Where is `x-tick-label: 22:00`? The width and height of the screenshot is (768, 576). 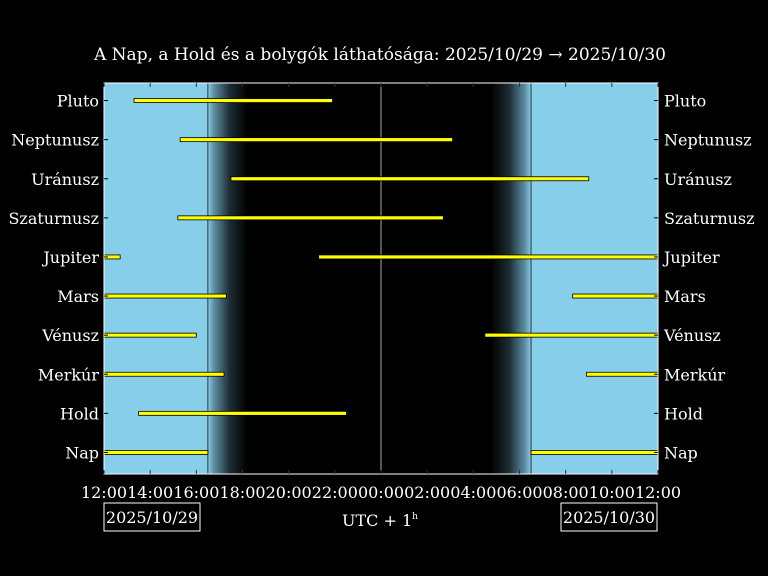
x-tick-label: 22:00 is located at coordinates (335, 492).